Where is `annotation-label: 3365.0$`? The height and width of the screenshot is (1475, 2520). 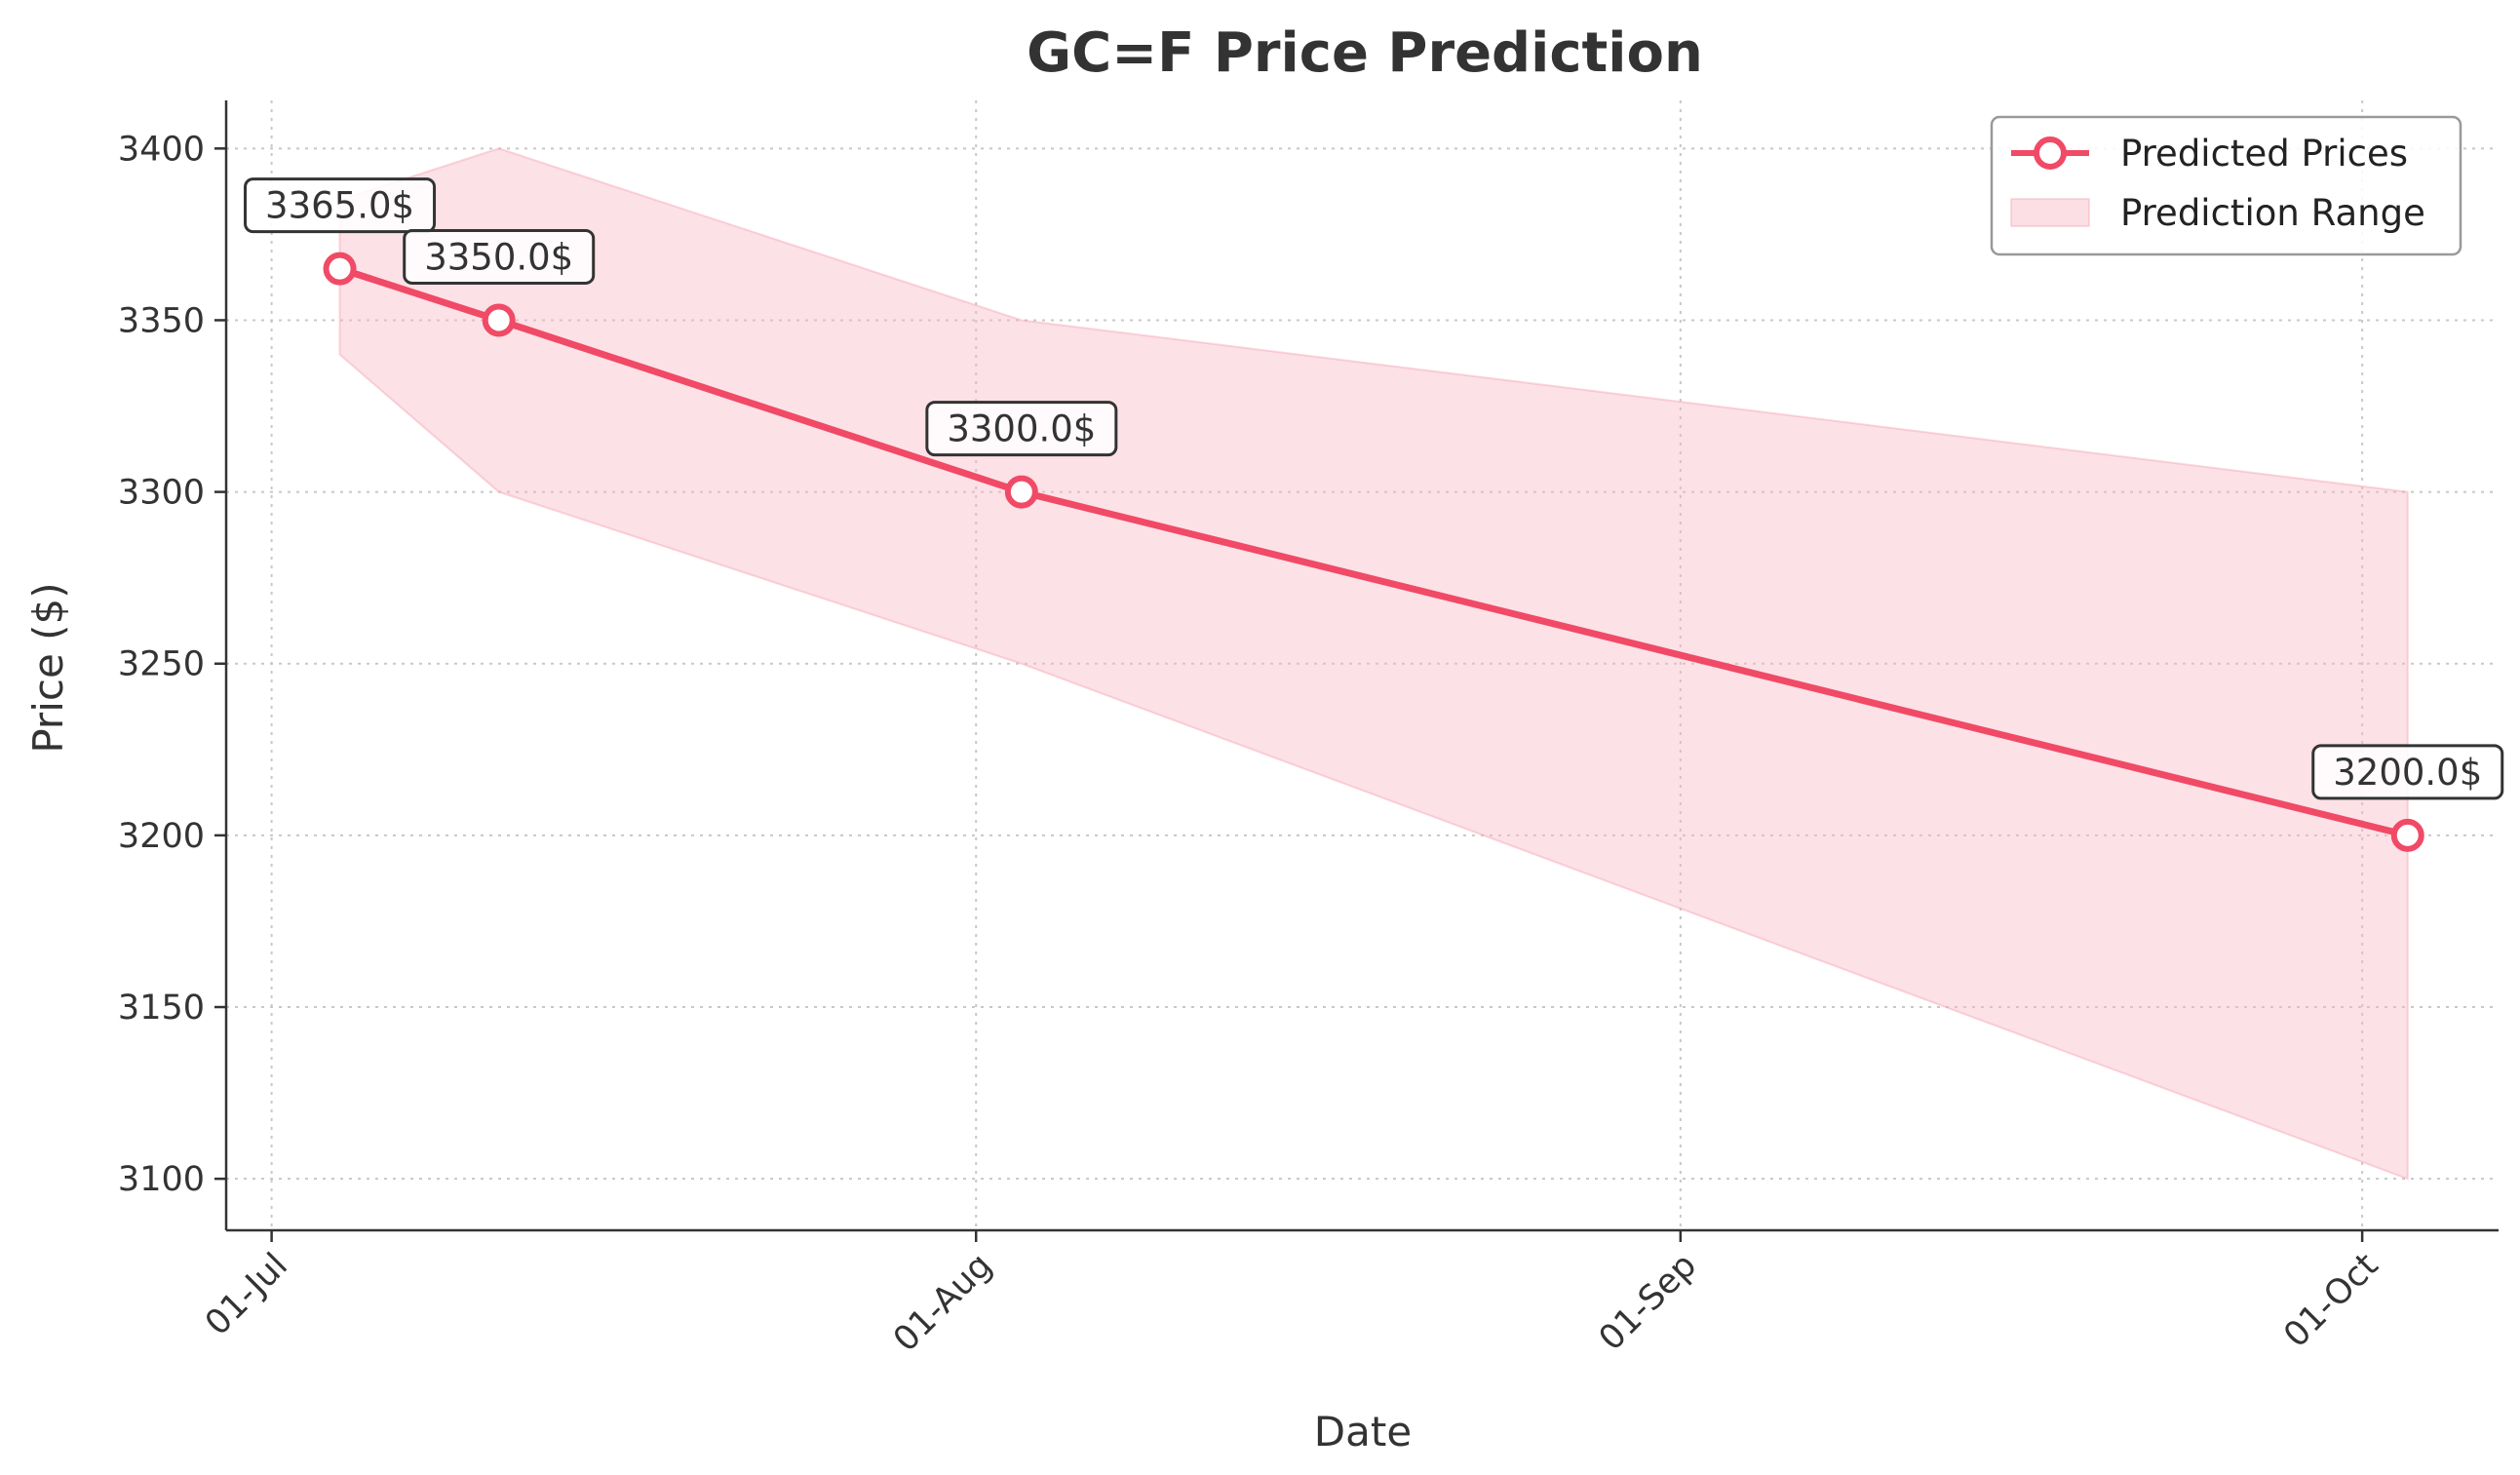
annotation-label: 3365.0$ is located at coordinates (340, 205).